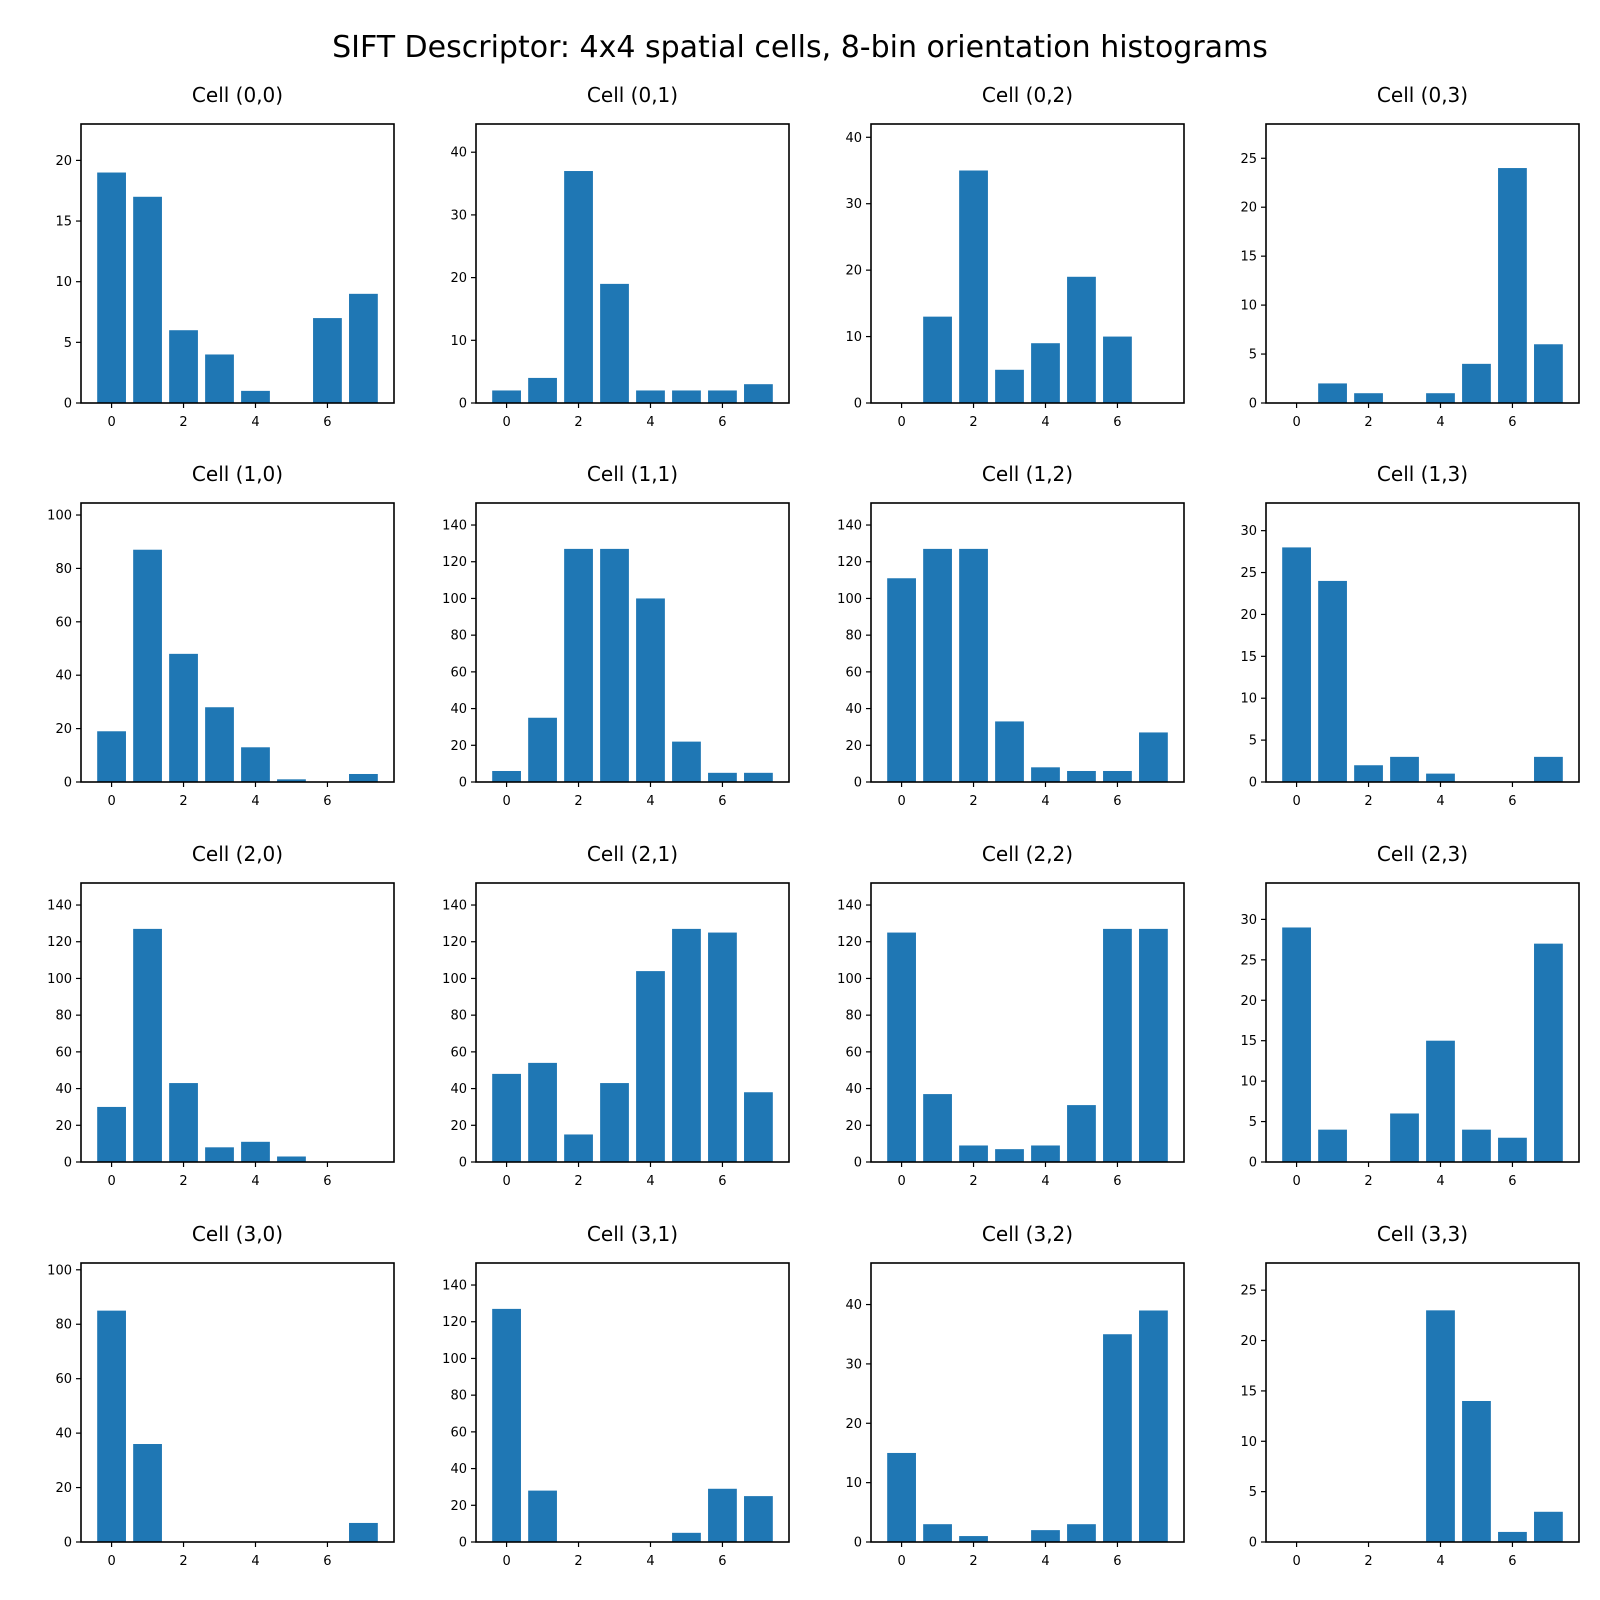 Image resolution: width=1600 pixels, height=1600 pixels. What do you see at coordinates (1248, 573) in the screenshot?
I see `y-tick-label: 25` at bounding box center [1248, 573].